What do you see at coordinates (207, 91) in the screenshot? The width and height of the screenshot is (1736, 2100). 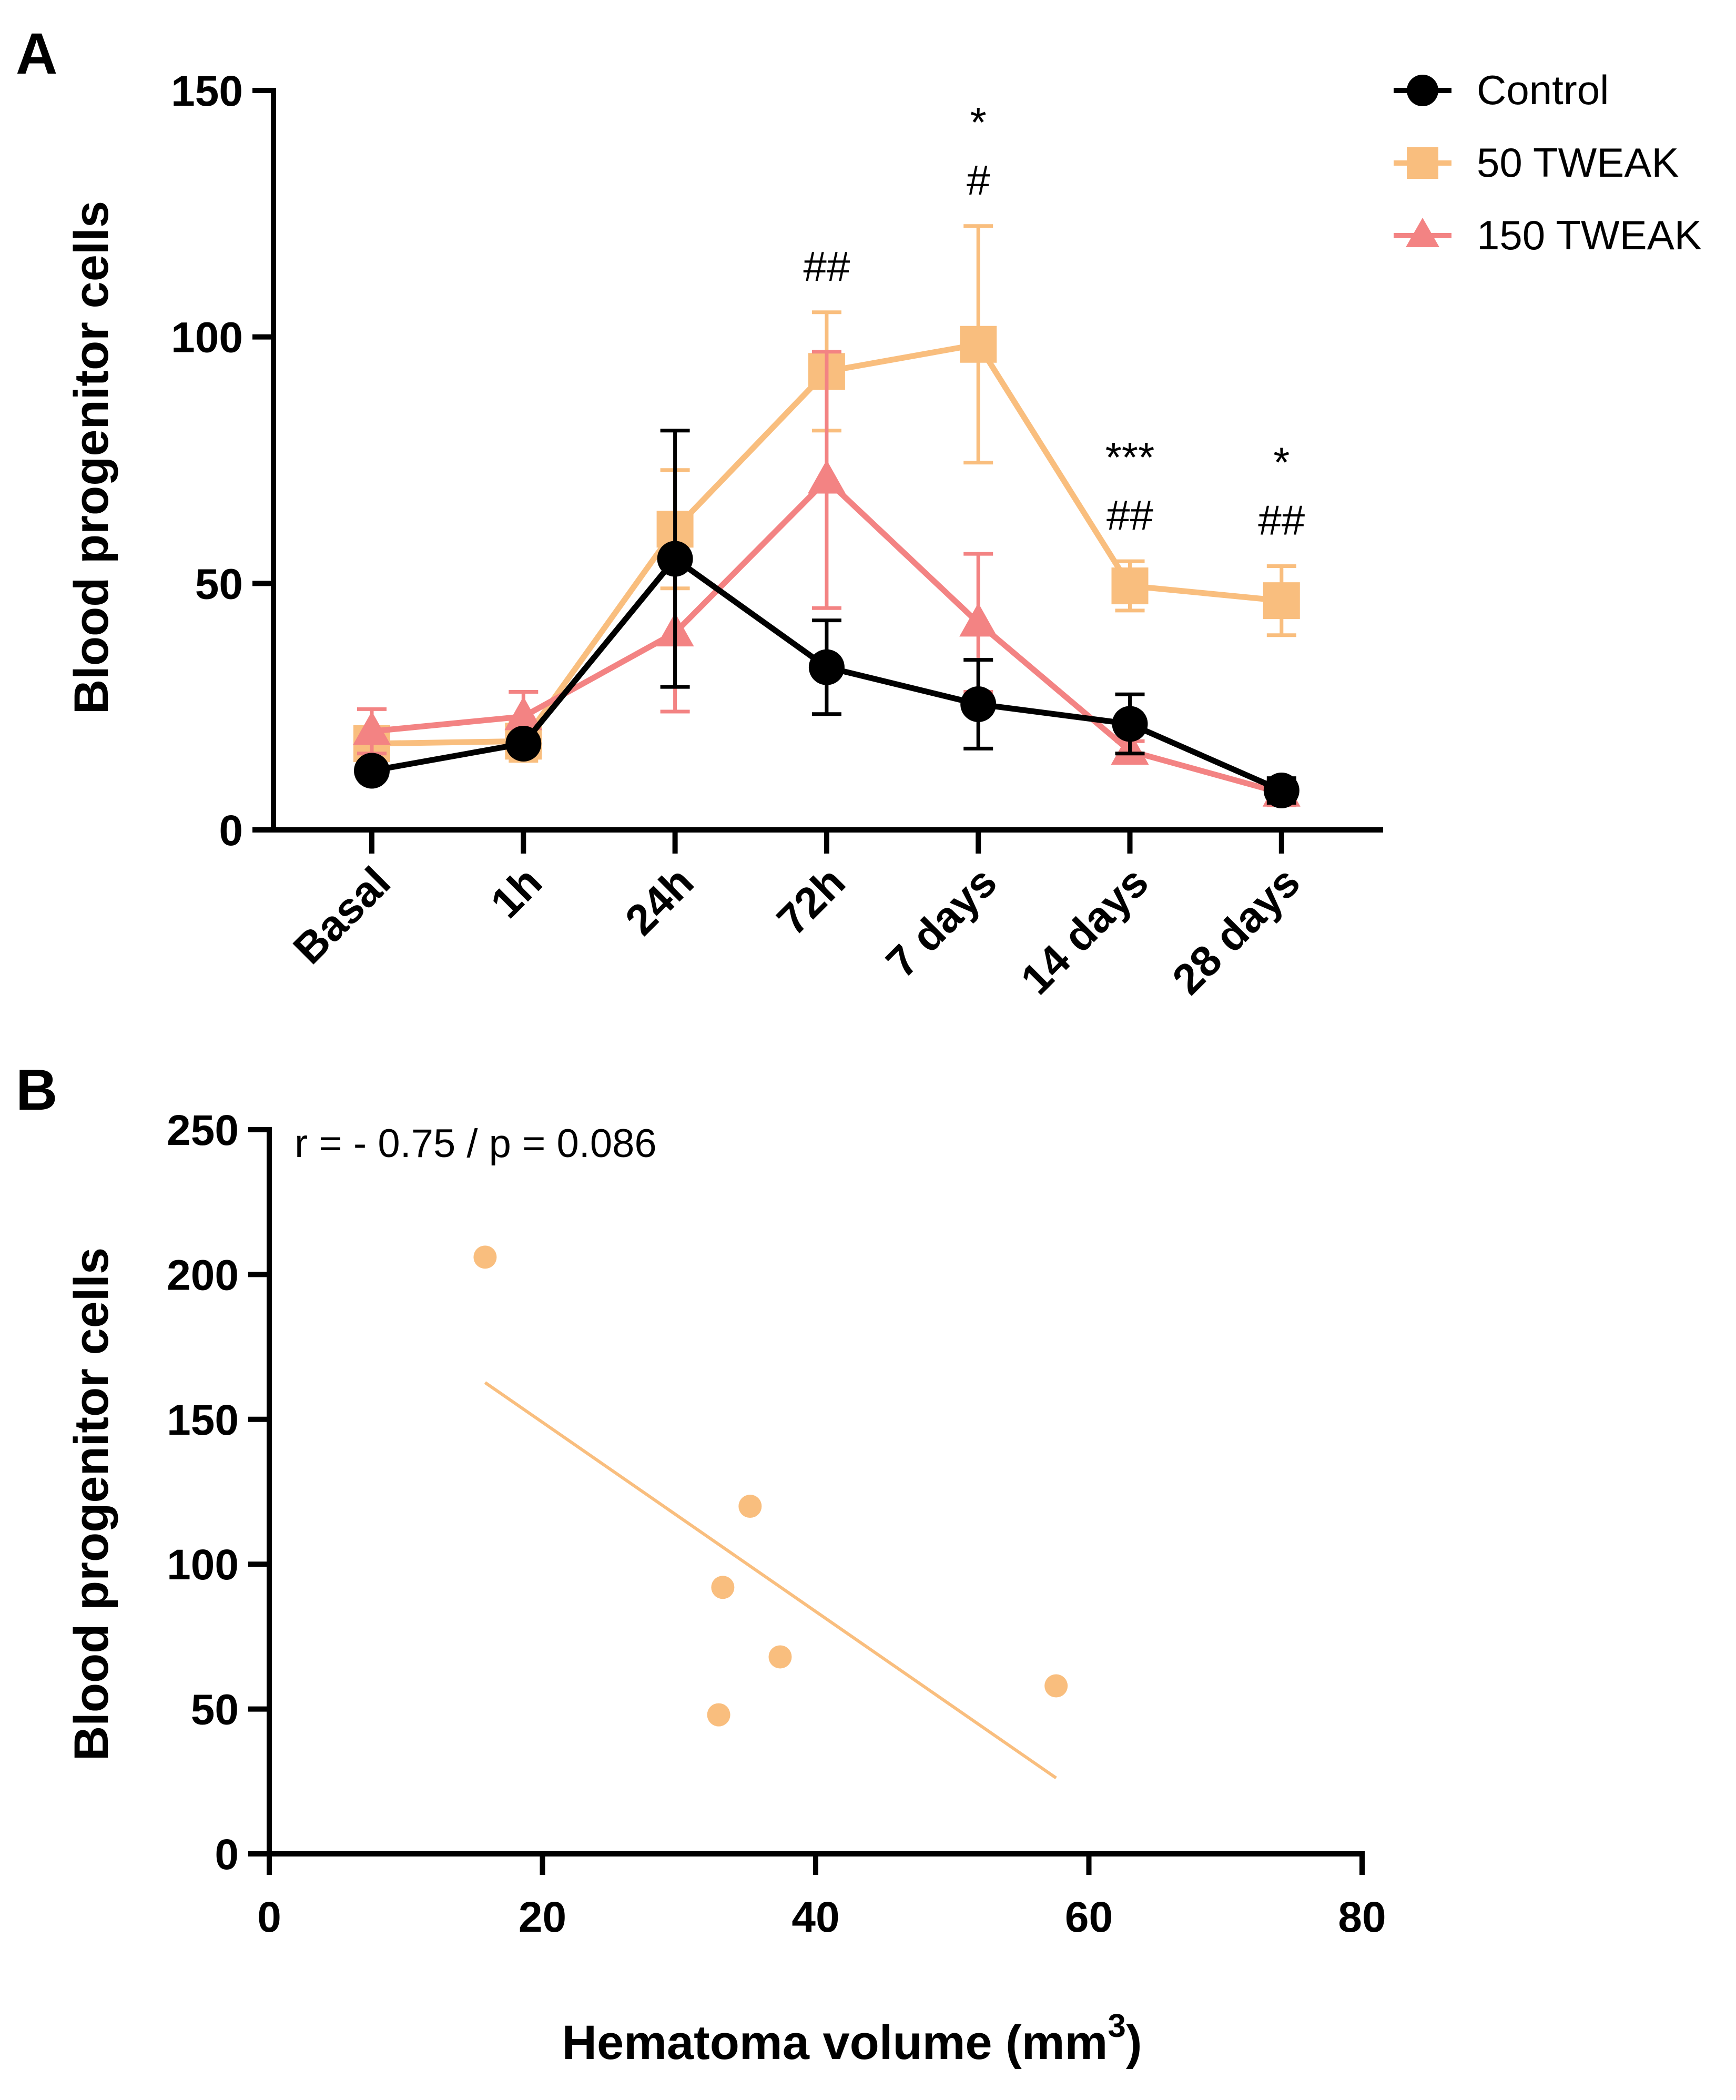 I see `panel-a-y-tick-label: 150` at bounding box center [207, 91].